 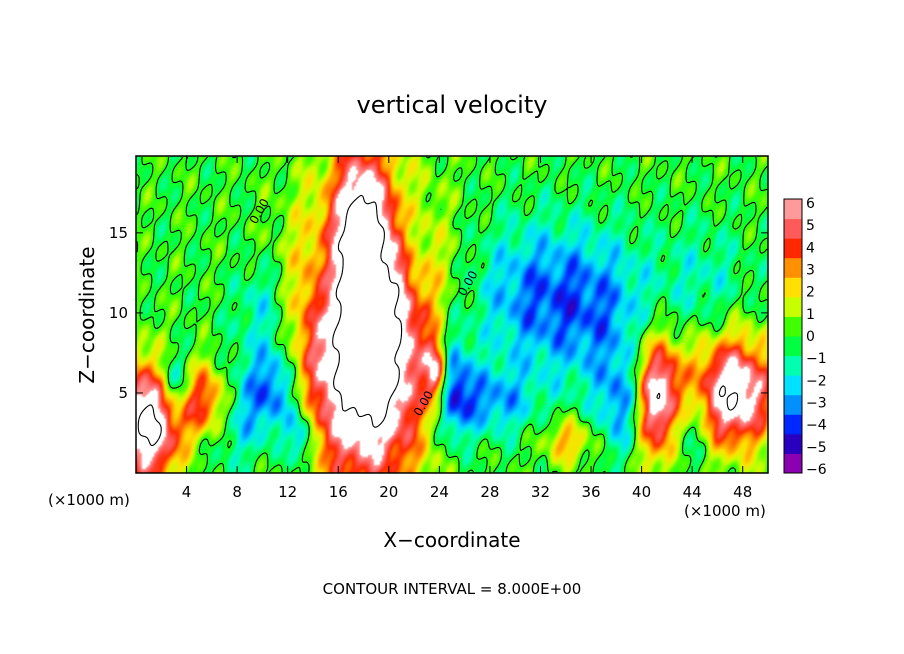 I want to click on colorbar-tick-label: −3, so click(x=816, y=404).